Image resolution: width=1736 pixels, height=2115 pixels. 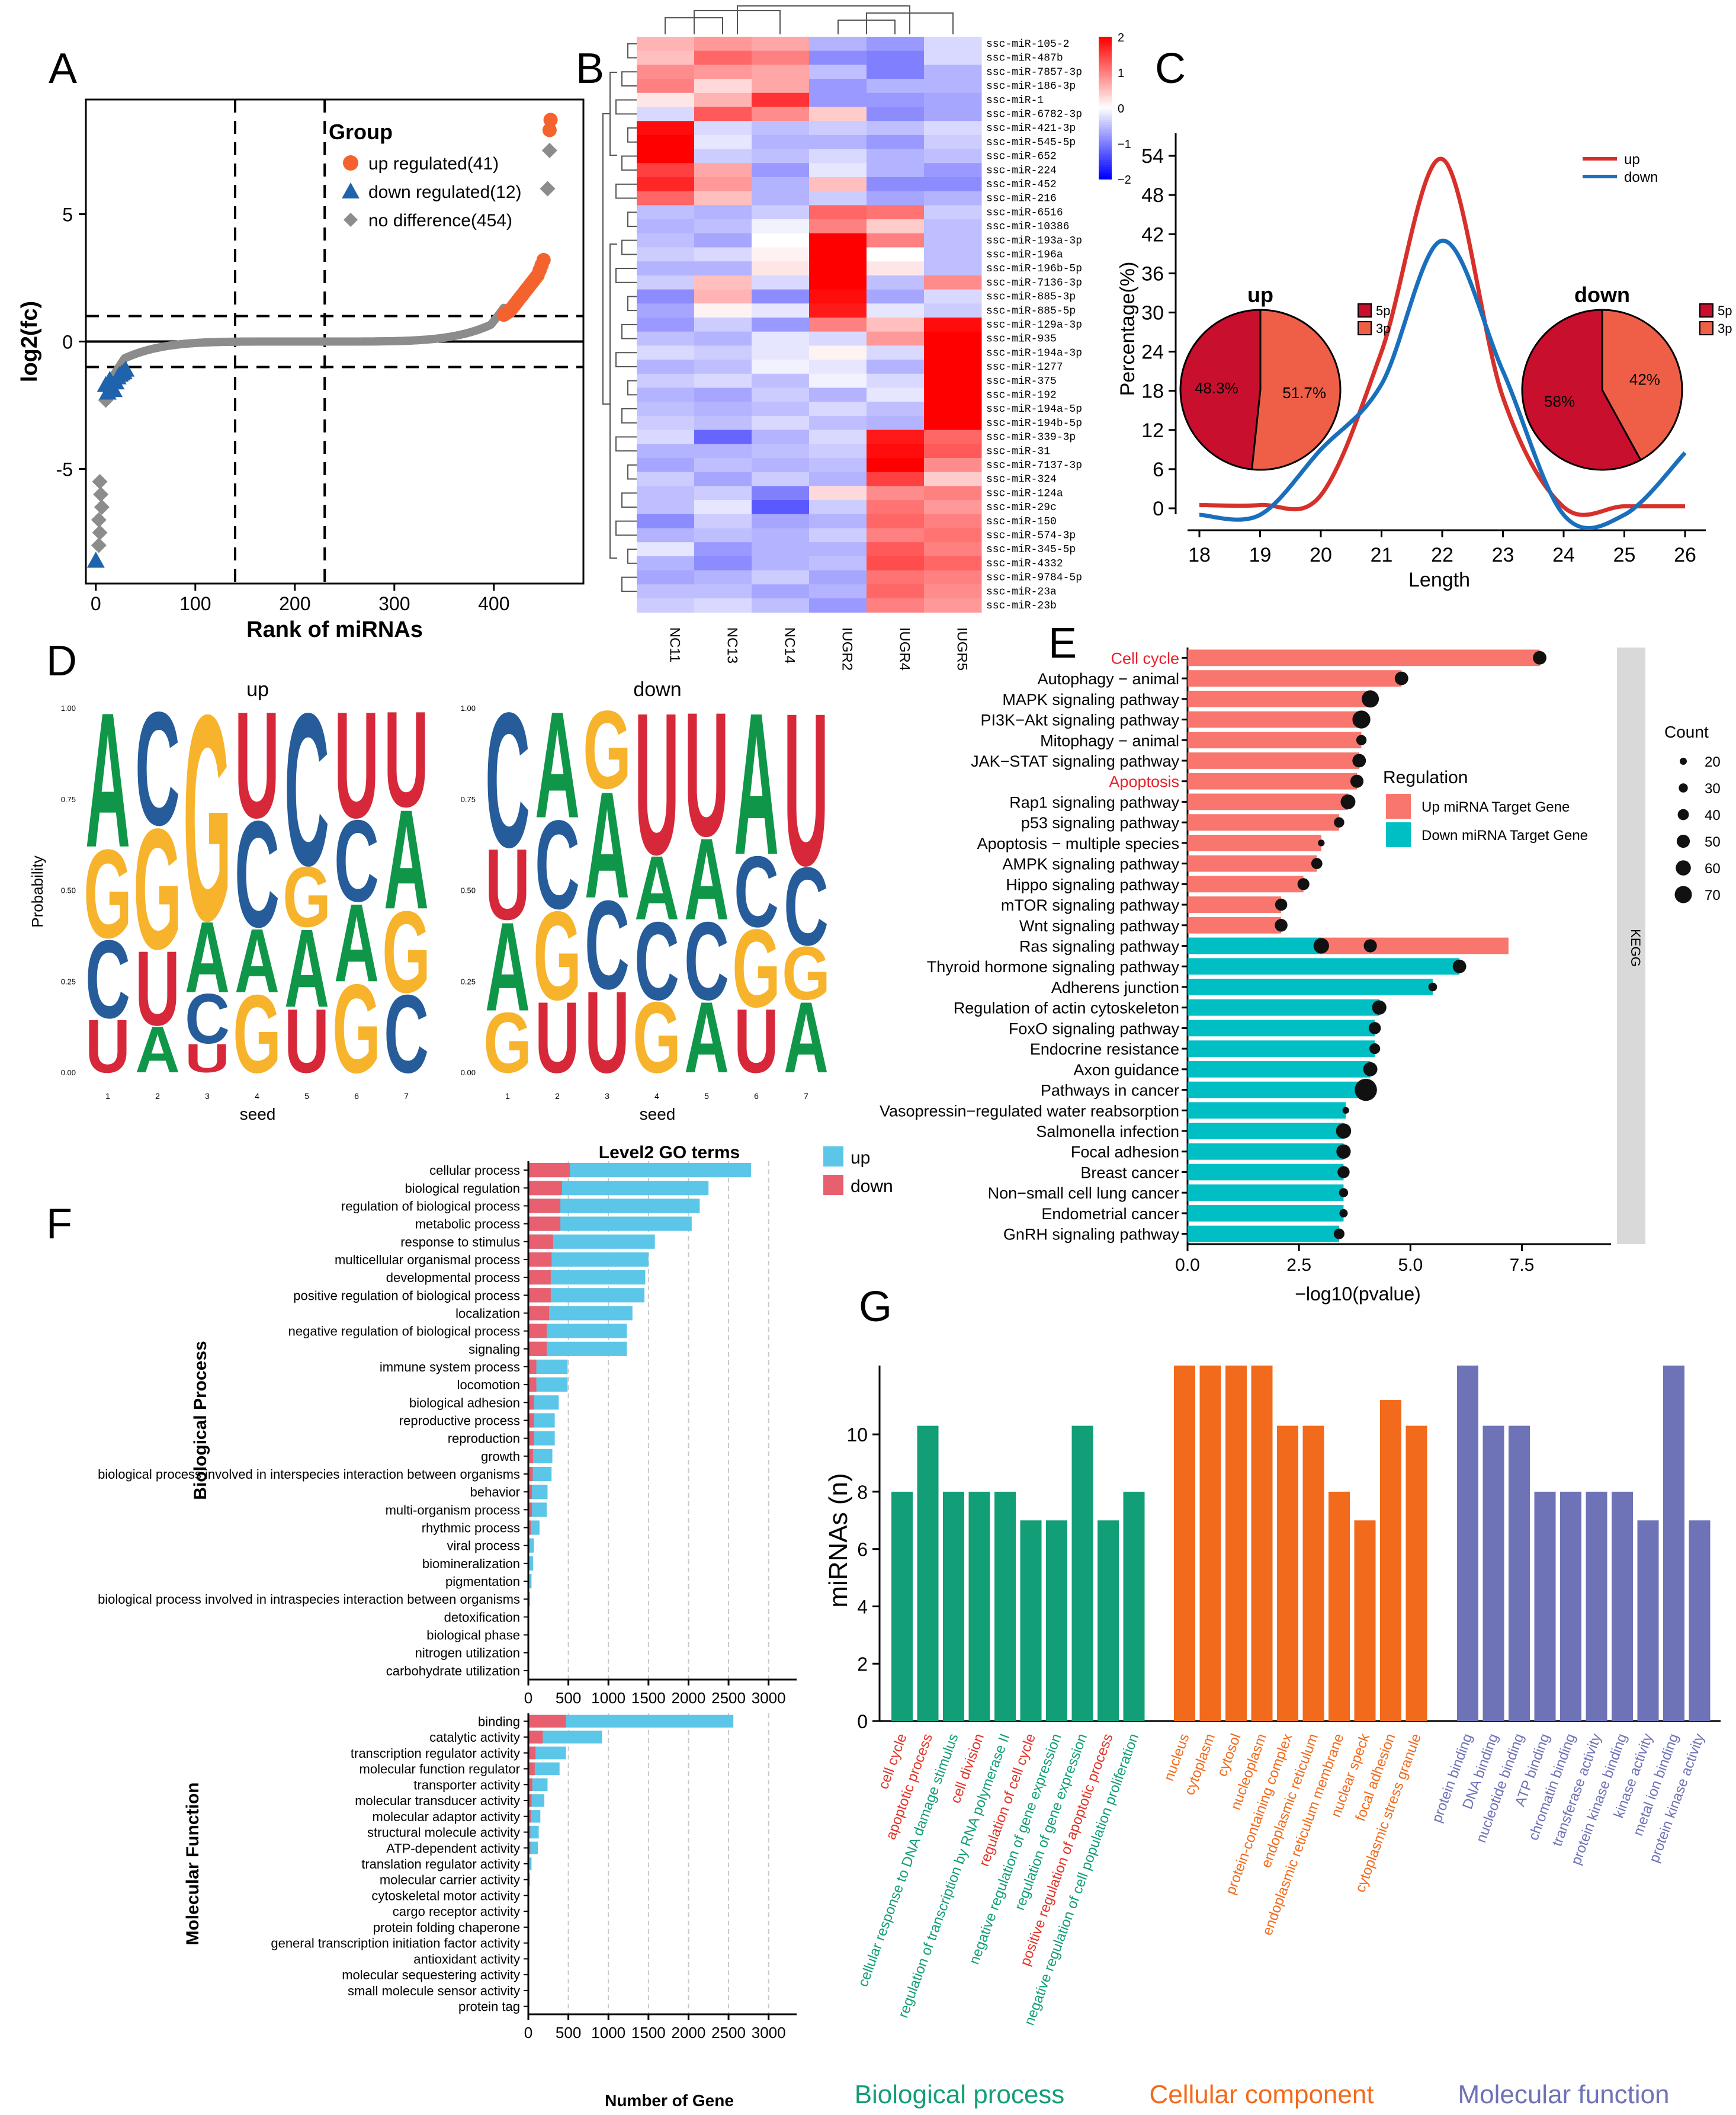 What do you see at coordinates (435, 1753) in the screenshot?
I see `go-term-label: transcription regulator activity` at bounding box center [435, 1753].